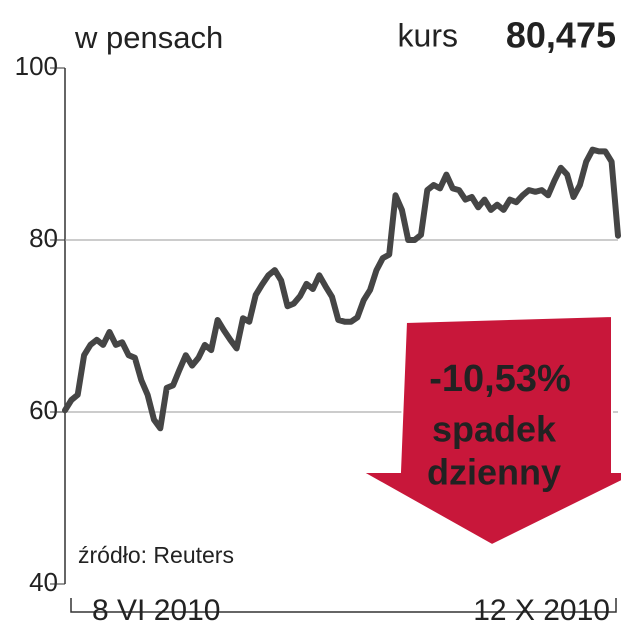  What do you see at coordinates (561, 35) in the screenshot?
I see `current-value: 80,475` at bounding box center [561, 35].